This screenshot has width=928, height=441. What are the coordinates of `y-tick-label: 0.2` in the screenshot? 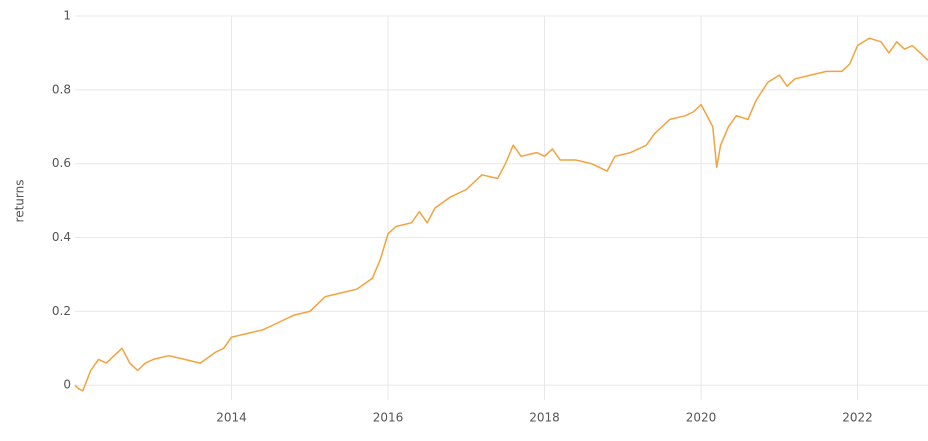 It's located at (61, 311).